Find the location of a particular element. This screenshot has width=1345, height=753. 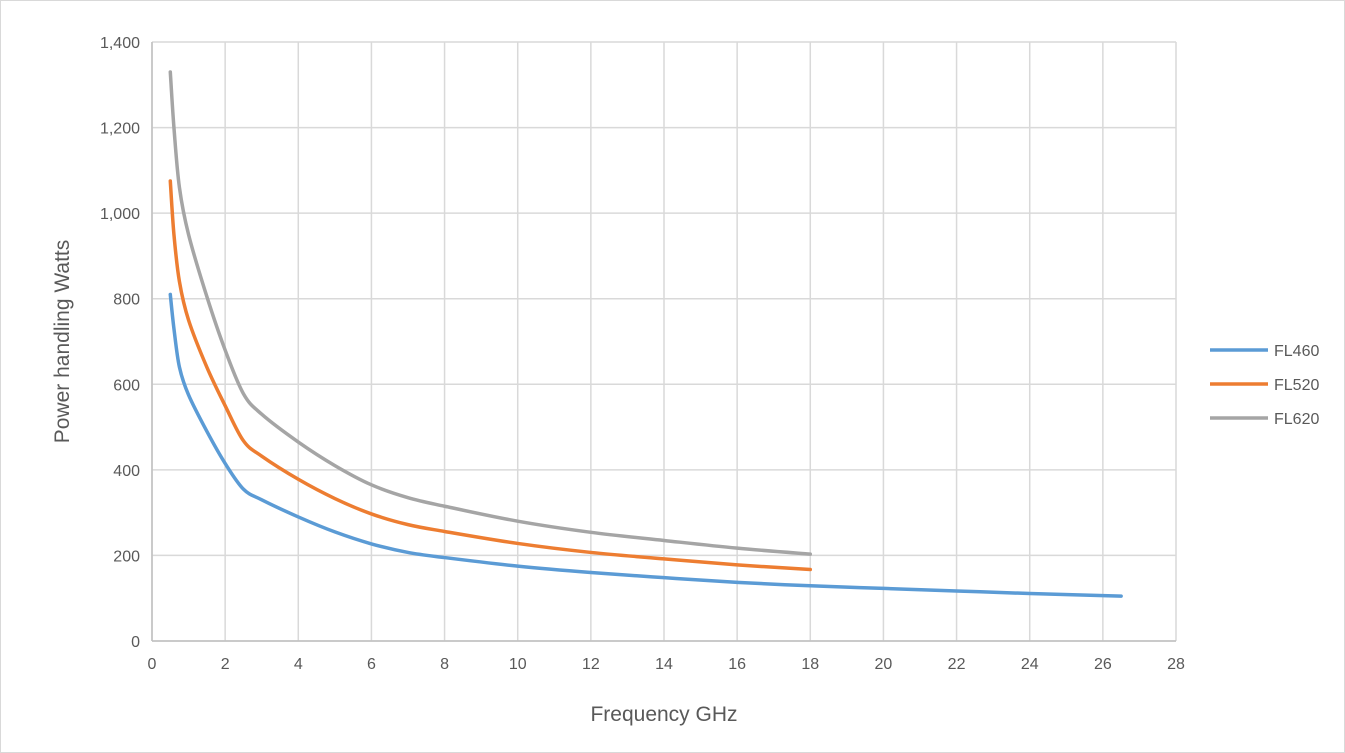

x-tick-label: 2 is located at coordinates (225, 664).